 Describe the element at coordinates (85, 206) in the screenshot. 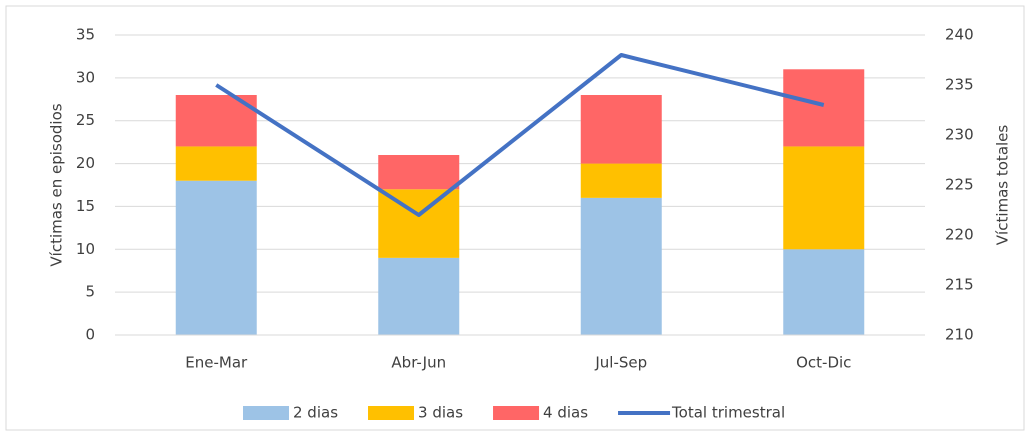

I see `y-tick-label: 15` at that location.